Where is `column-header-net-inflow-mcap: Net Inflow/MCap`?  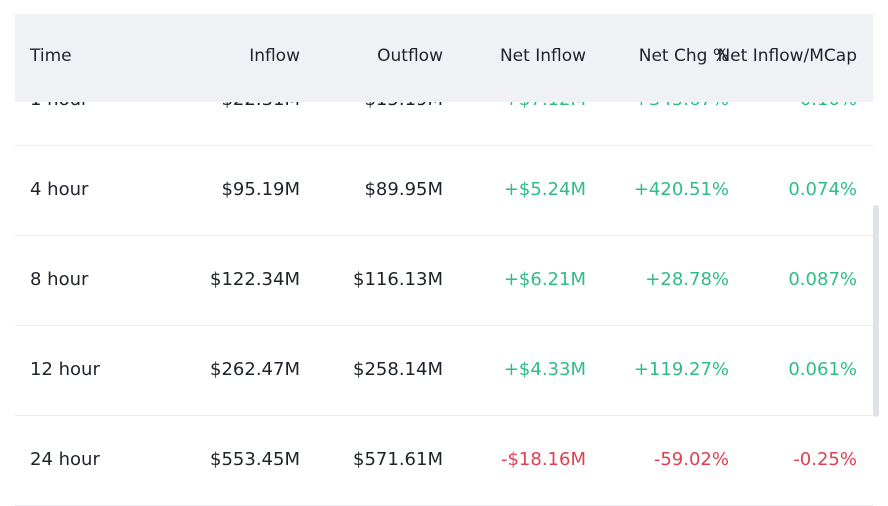
column-header-net-inflow-mcap: Net Inflow/MCap is located at coordinates (787, 56).